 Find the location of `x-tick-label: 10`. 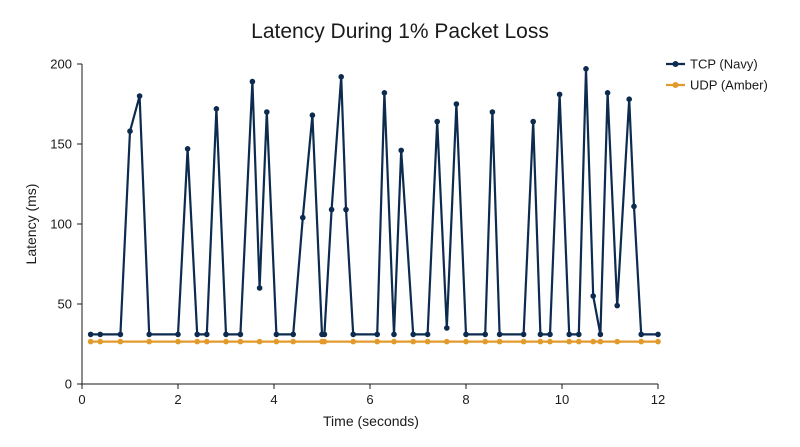

x-tick-label: 10 is located at coordinates (562, 399).